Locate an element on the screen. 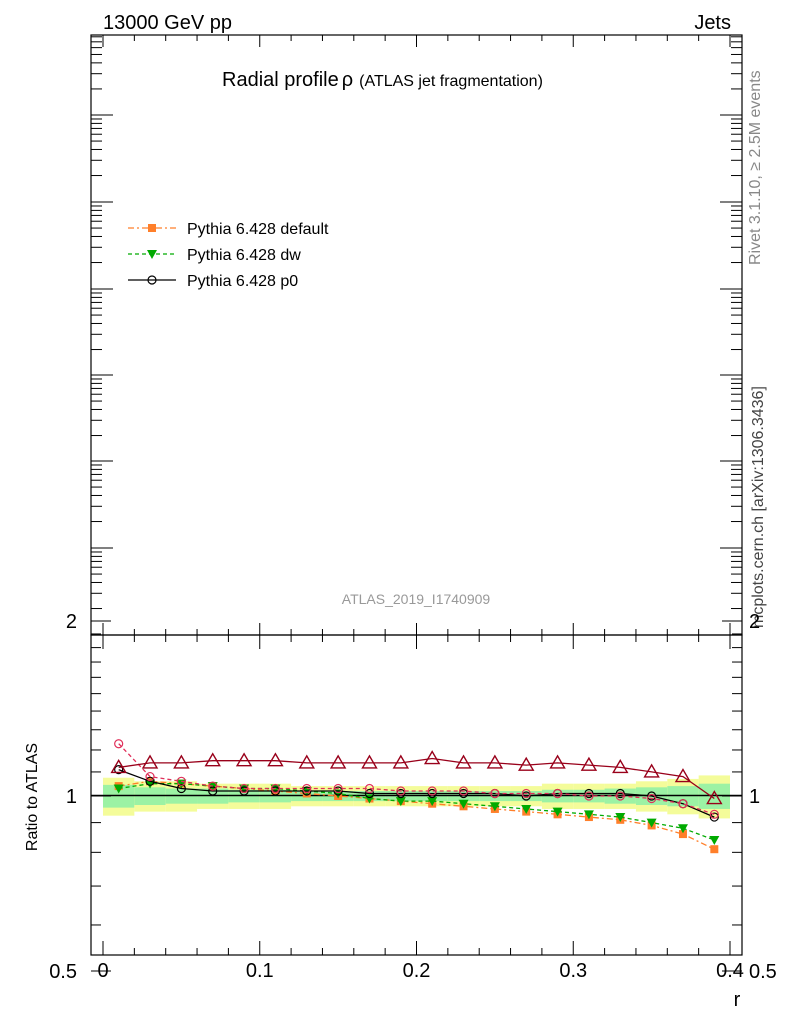 The height and width of the screenshot is (1024, 786). y-tick-label-right: 0.5 is located at coordinates (763, 972).